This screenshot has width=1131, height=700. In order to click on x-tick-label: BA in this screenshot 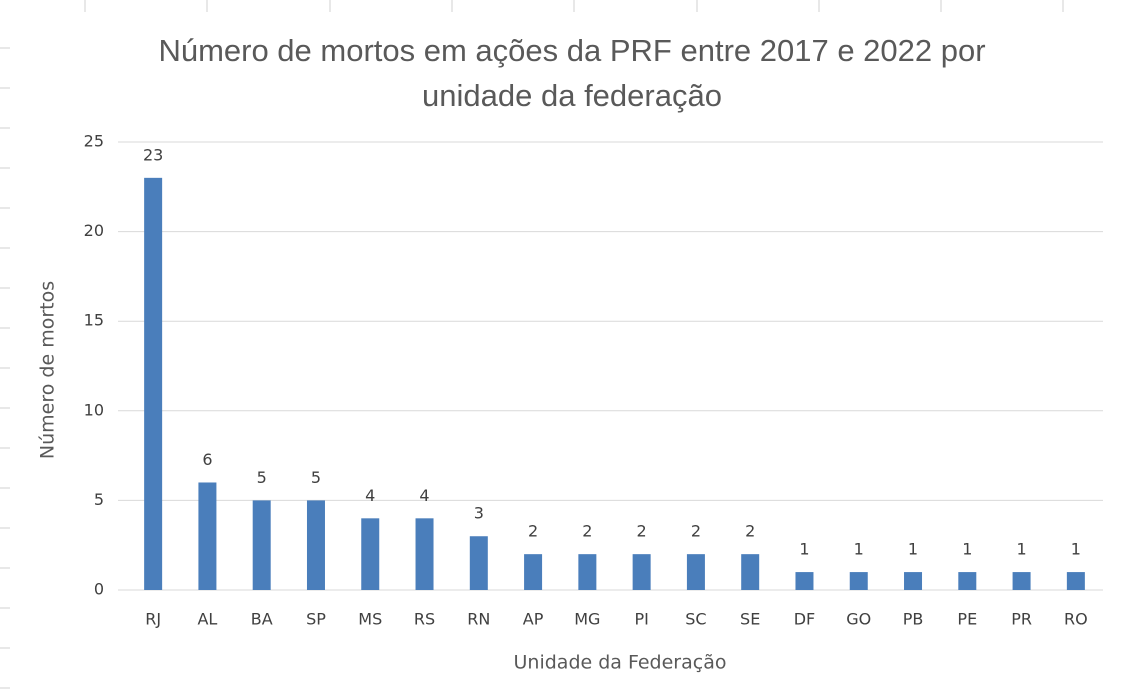, I will do `click(262, 619)`.